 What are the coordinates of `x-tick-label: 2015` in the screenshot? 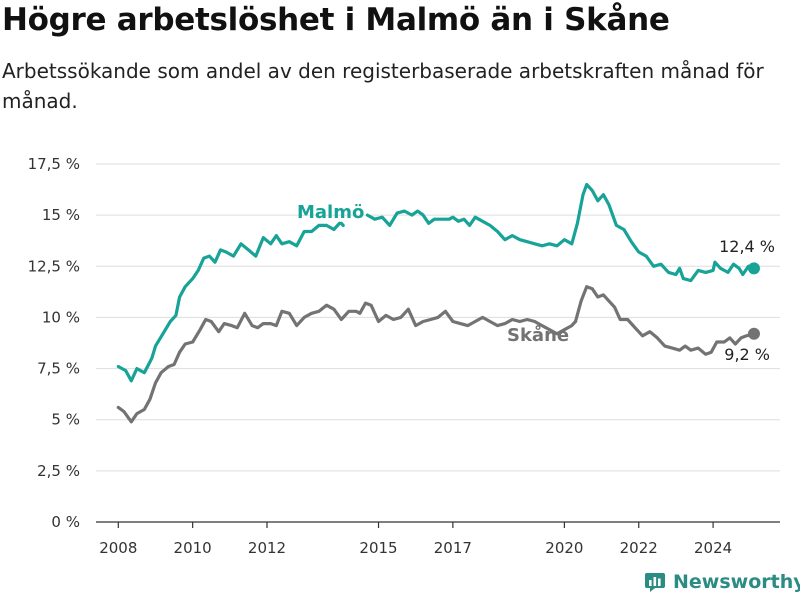 It's located at (378, 548).